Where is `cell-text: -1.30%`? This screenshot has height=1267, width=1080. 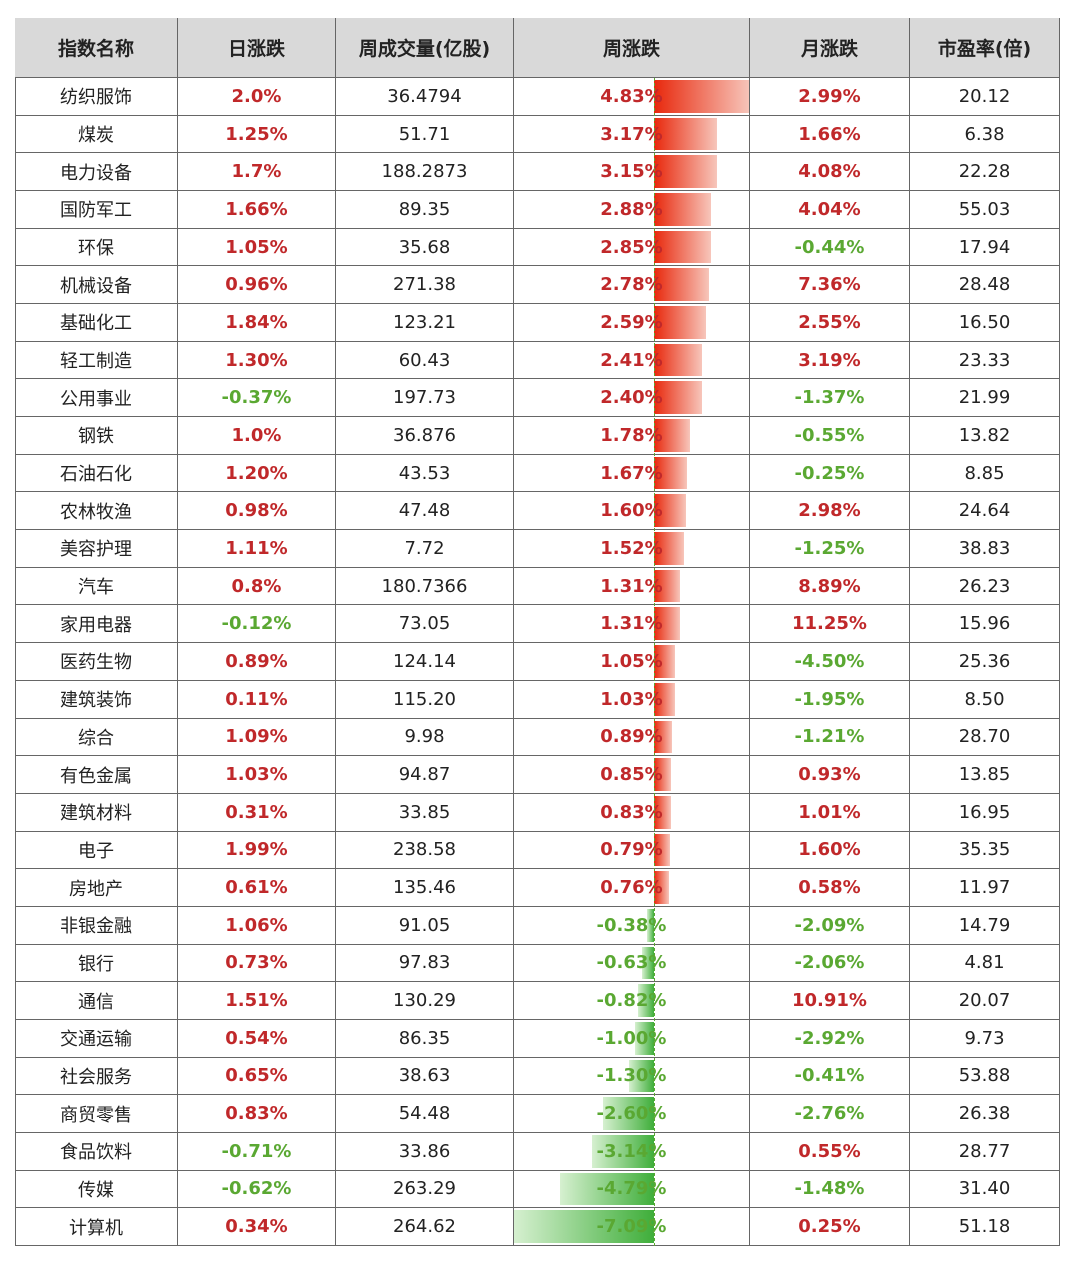 cell-text: -1.30% is located at coordinates (631, 1076).